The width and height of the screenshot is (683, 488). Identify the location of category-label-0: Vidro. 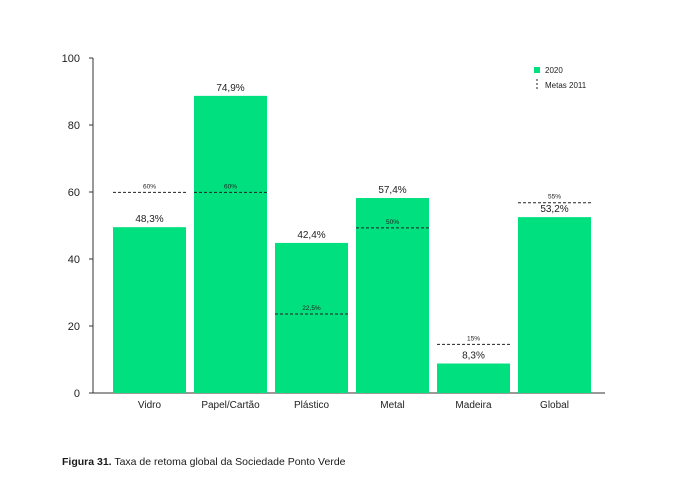
(150, 405).